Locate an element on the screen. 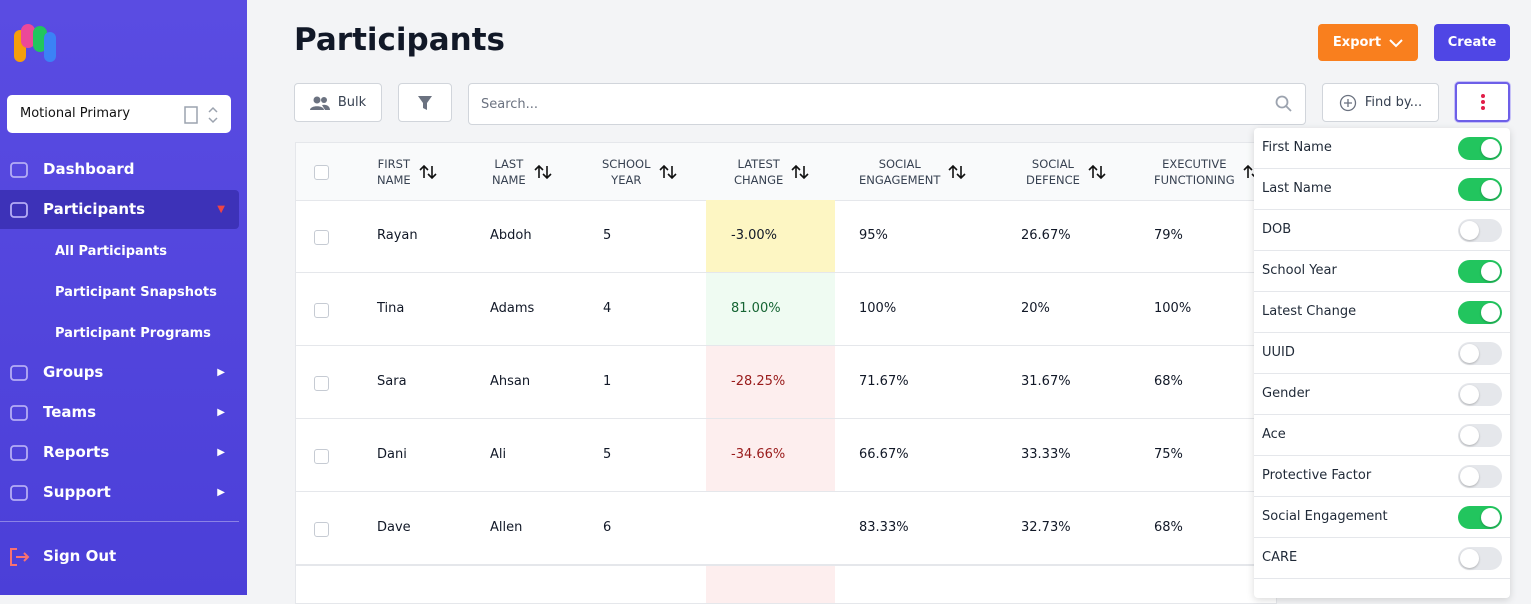 This screenshot has width=1531, height=604. nav-item: Dashboard is located at coordinates (119, 169).